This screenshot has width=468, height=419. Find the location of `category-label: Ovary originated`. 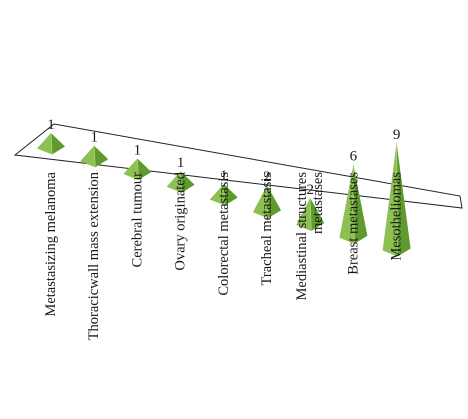

category-label: Ovary originated is located at coordinates (181, 220).